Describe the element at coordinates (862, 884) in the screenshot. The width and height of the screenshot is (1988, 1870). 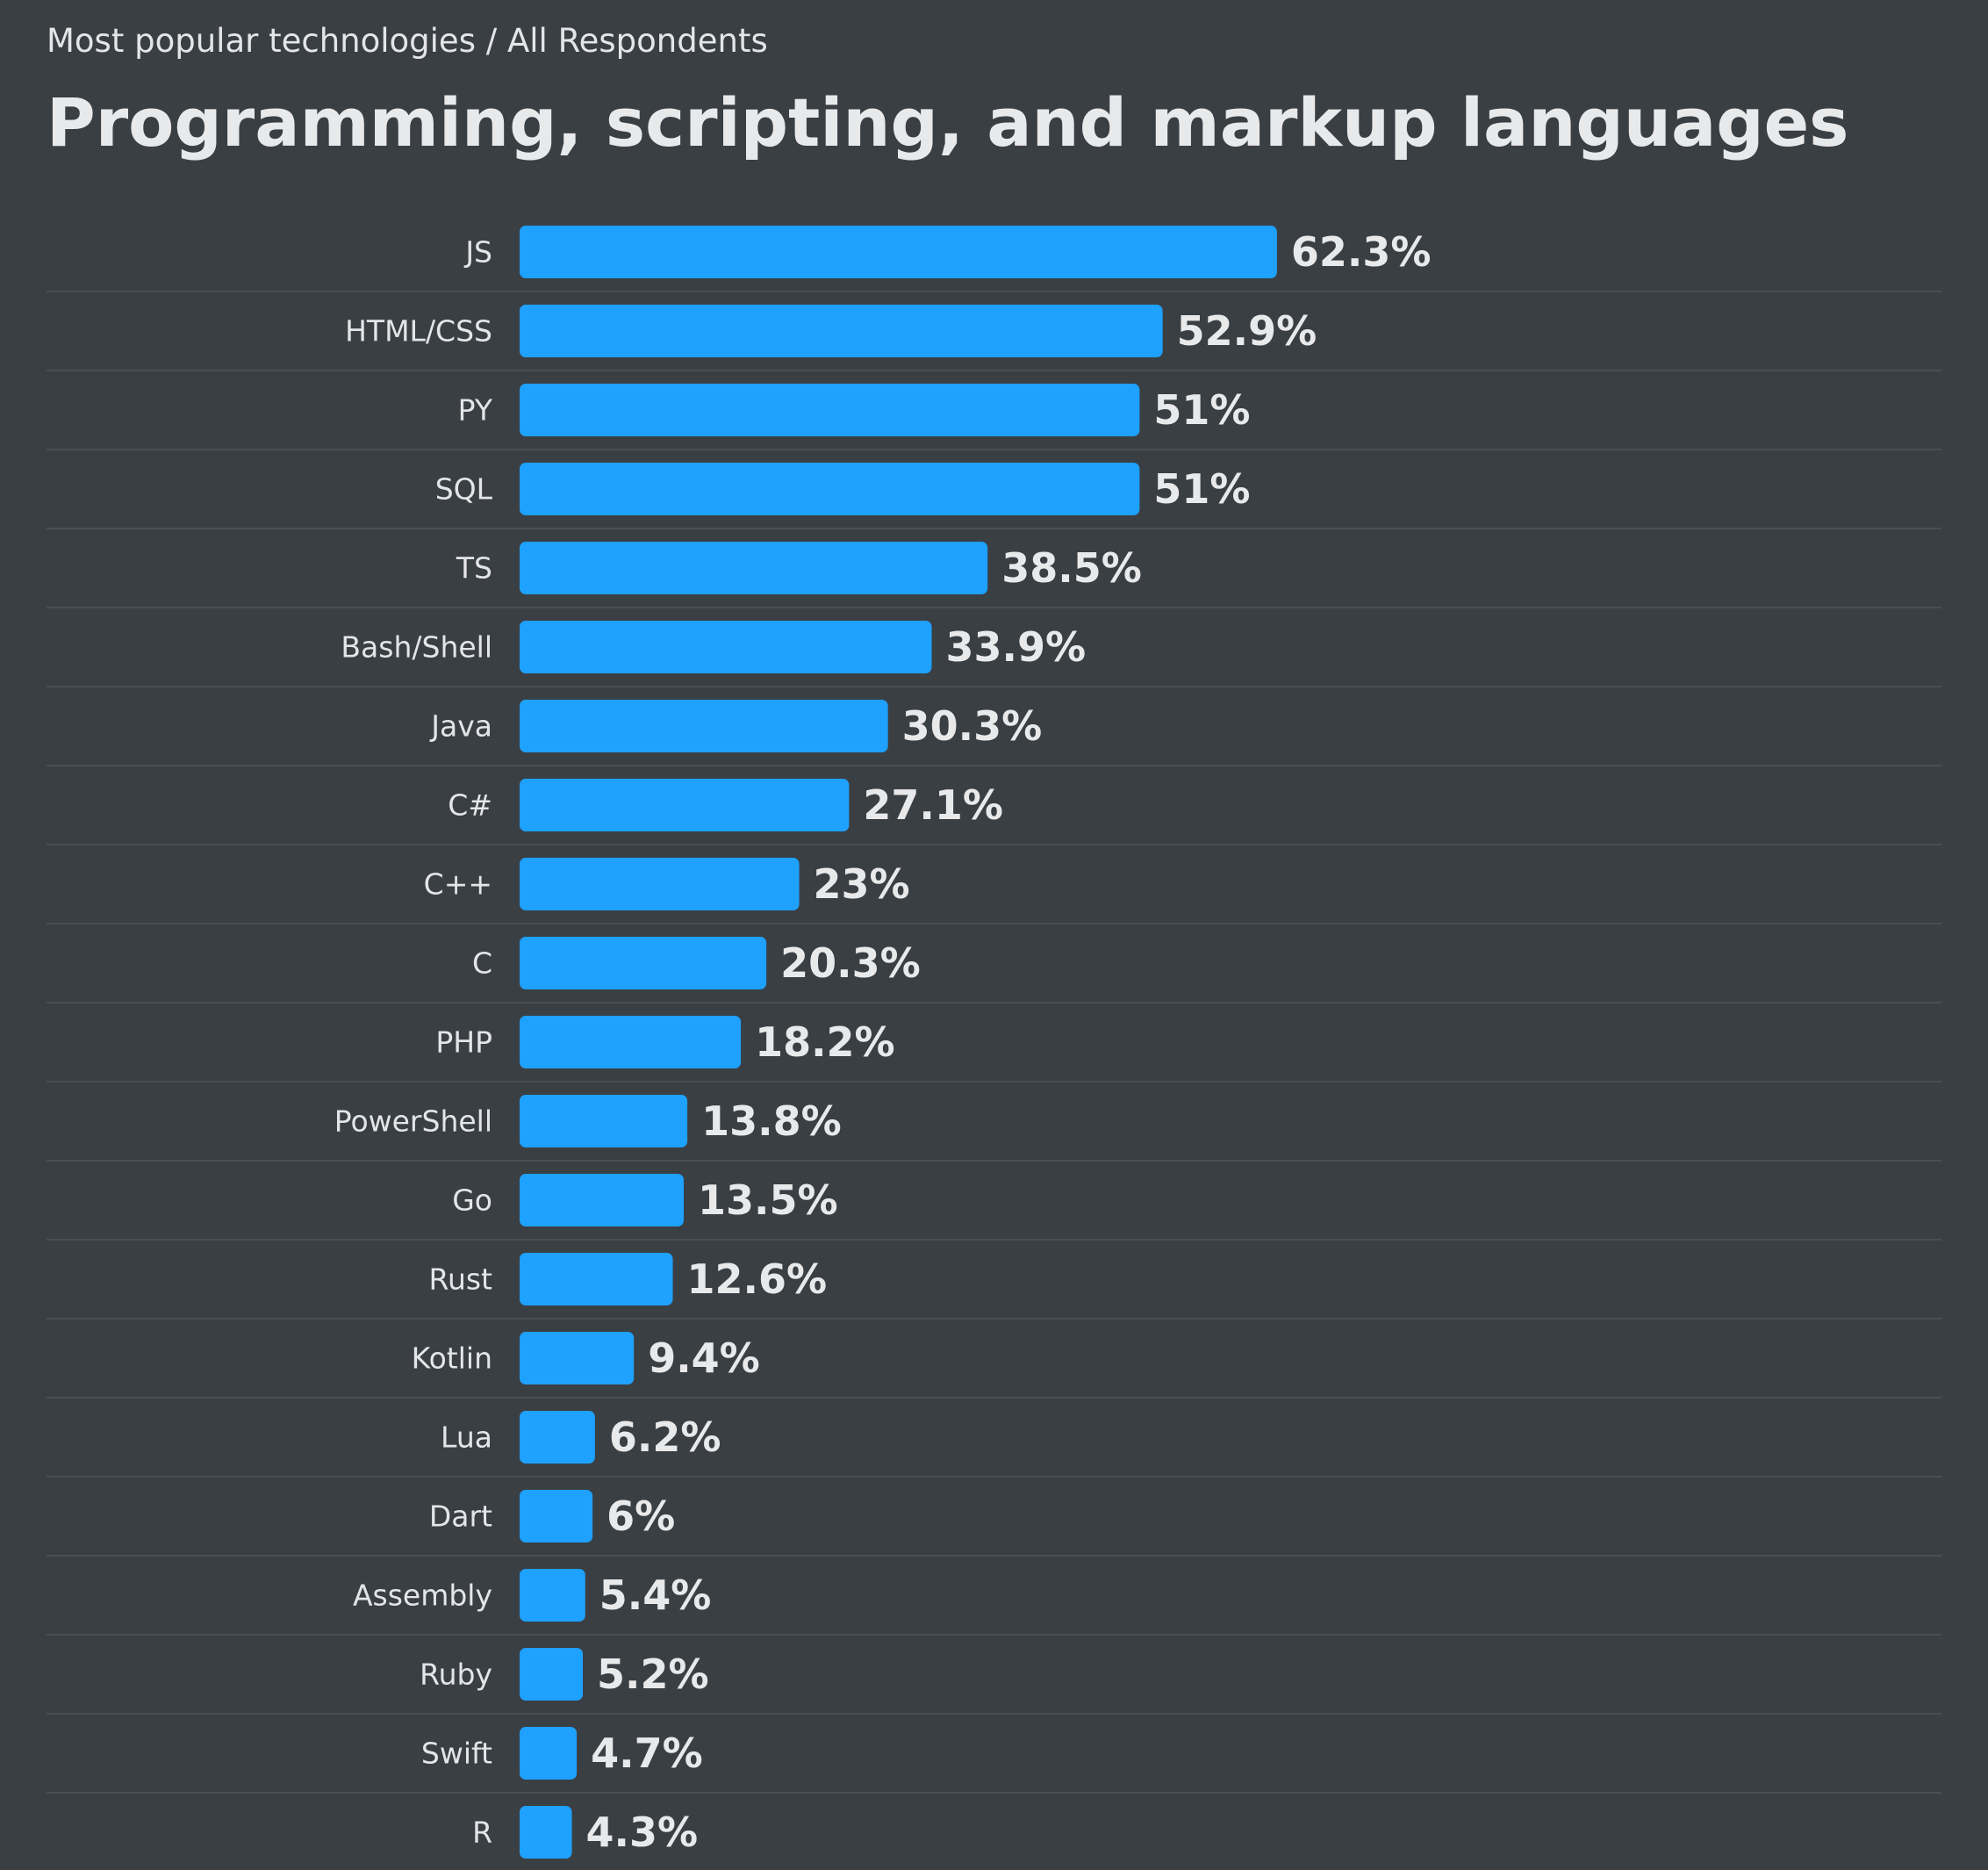
I see `value-label: 23%` at that location.